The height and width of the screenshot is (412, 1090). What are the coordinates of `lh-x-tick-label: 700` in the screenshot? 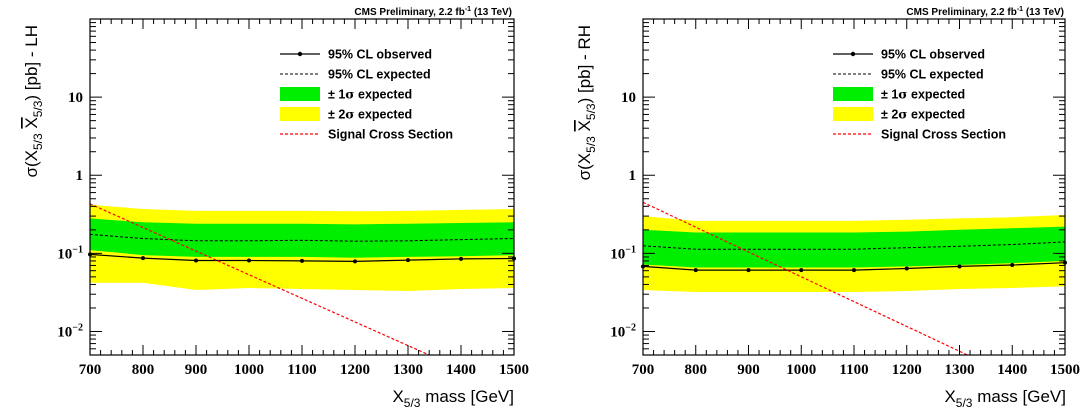 It's located at (90, 370).